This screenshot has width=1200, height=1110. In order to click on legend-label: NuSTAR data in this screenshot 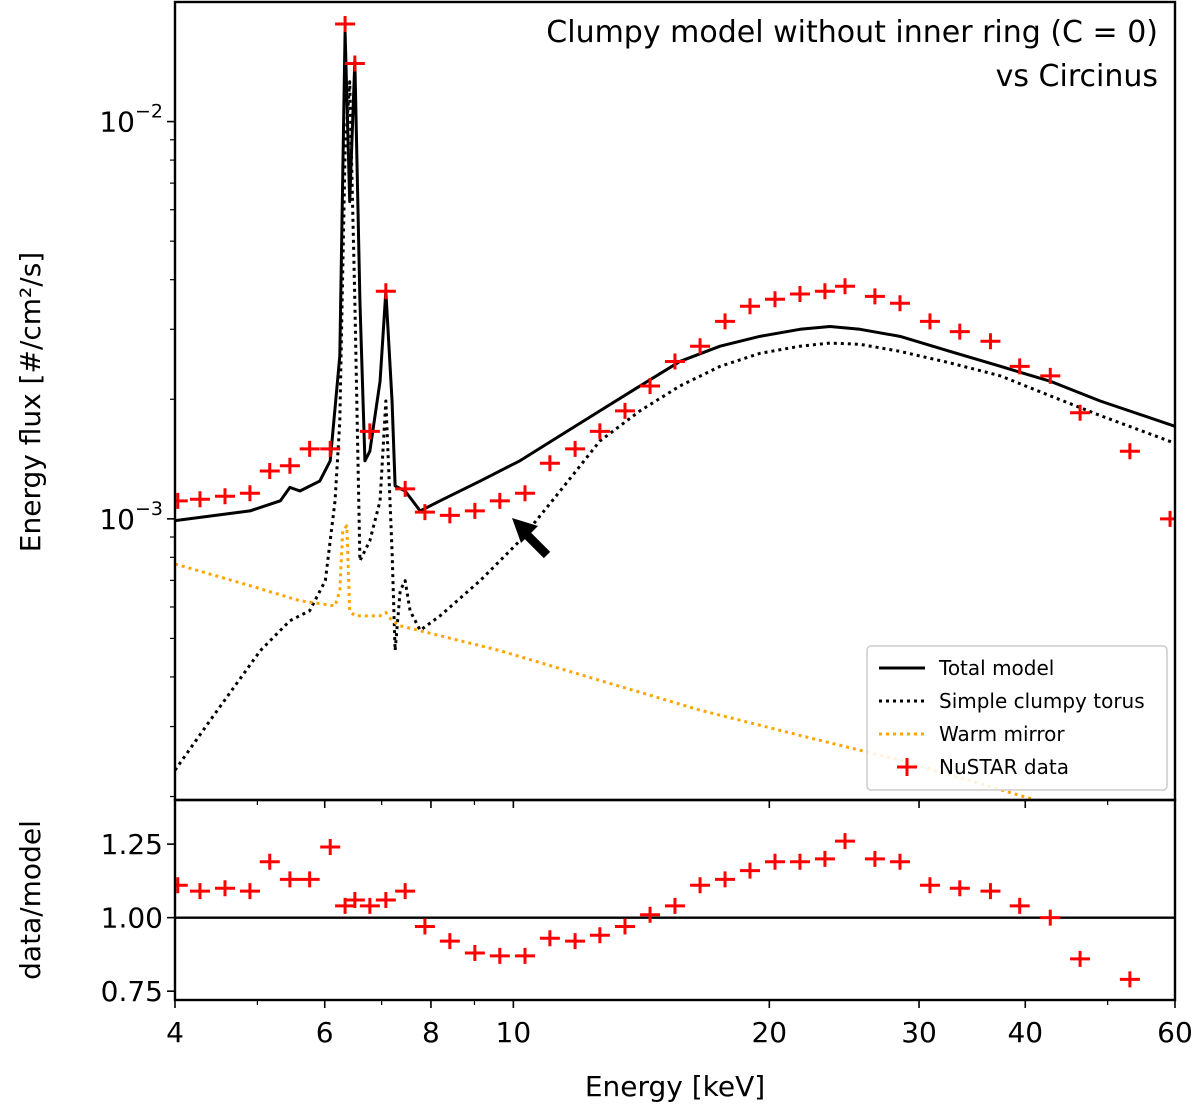, I will do `click(1004, 767)`.